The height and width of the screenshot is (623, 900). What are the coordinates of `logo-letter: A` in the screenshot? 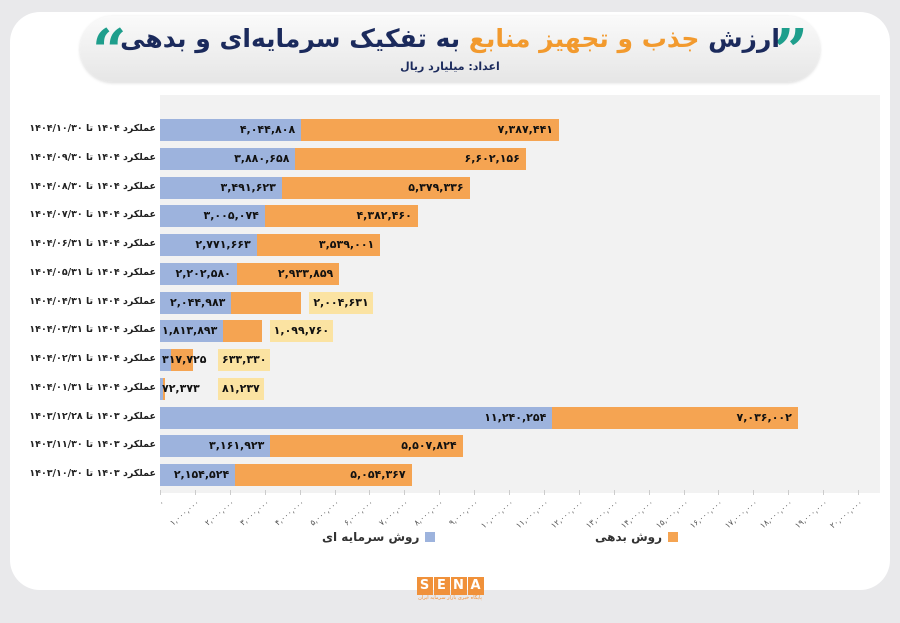 It's located at (475, 586).